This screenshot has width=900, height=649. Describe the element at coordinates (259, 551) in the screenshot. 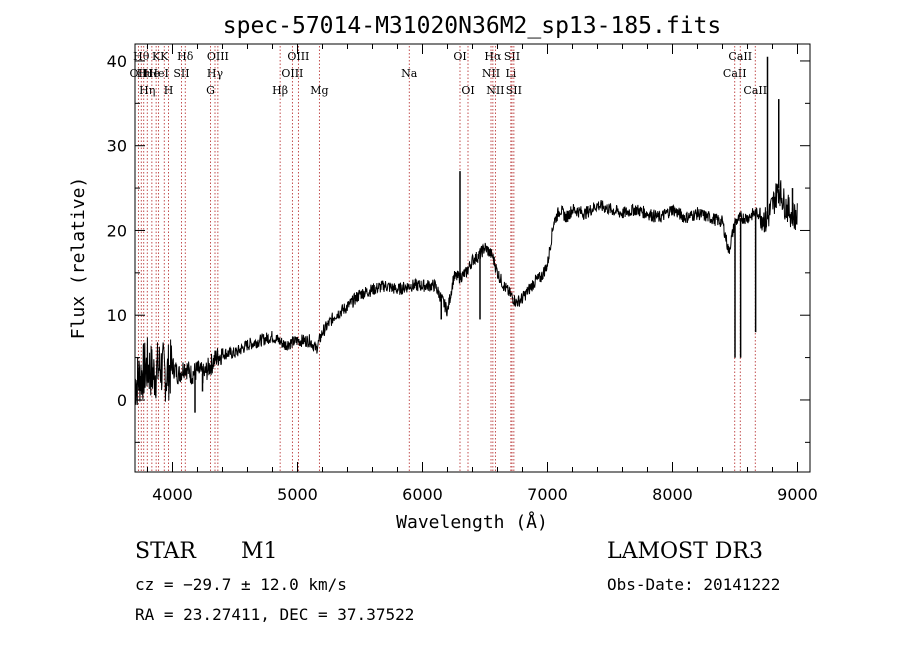

I see `object-subclass: M1` at that location.